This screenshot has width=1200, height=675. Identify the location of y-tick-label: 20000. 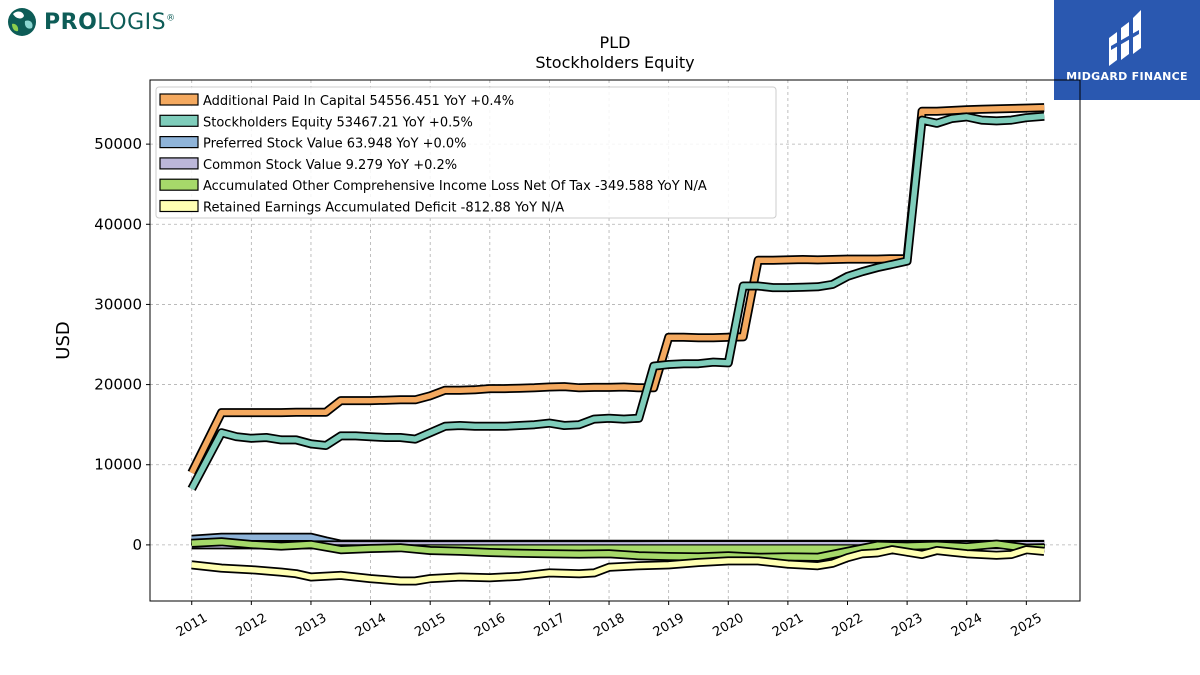
(118, 385).